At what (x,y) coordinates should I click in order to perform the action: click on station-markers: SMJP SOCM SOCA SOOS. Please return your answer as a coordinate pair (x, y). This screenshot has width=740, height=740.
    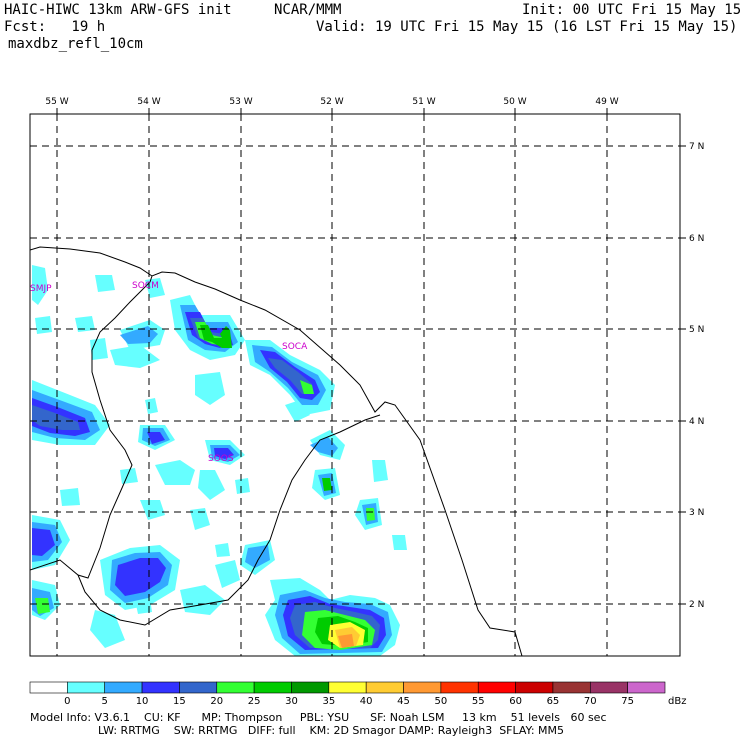
    Looking at the image, I should click on (169, 372).